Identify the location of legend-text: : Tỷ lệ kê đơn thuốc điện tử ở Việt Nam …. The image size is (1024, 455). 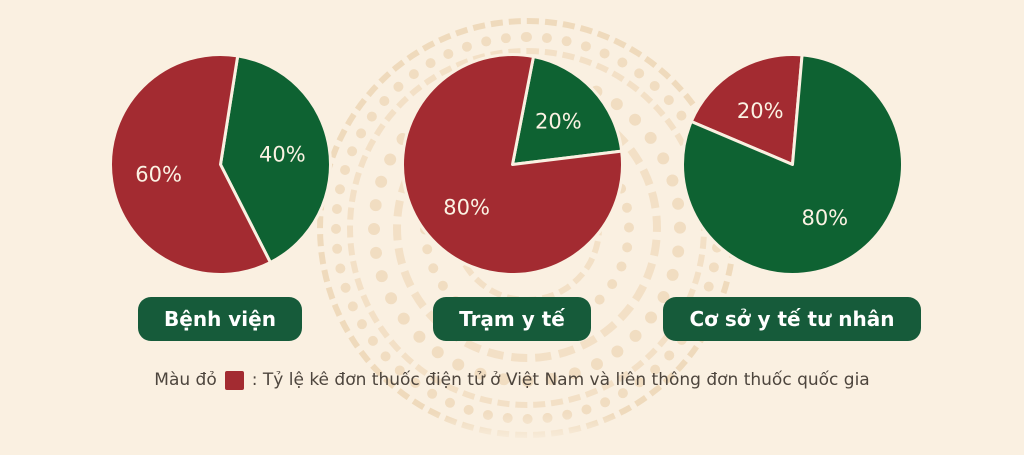
(560, 380).